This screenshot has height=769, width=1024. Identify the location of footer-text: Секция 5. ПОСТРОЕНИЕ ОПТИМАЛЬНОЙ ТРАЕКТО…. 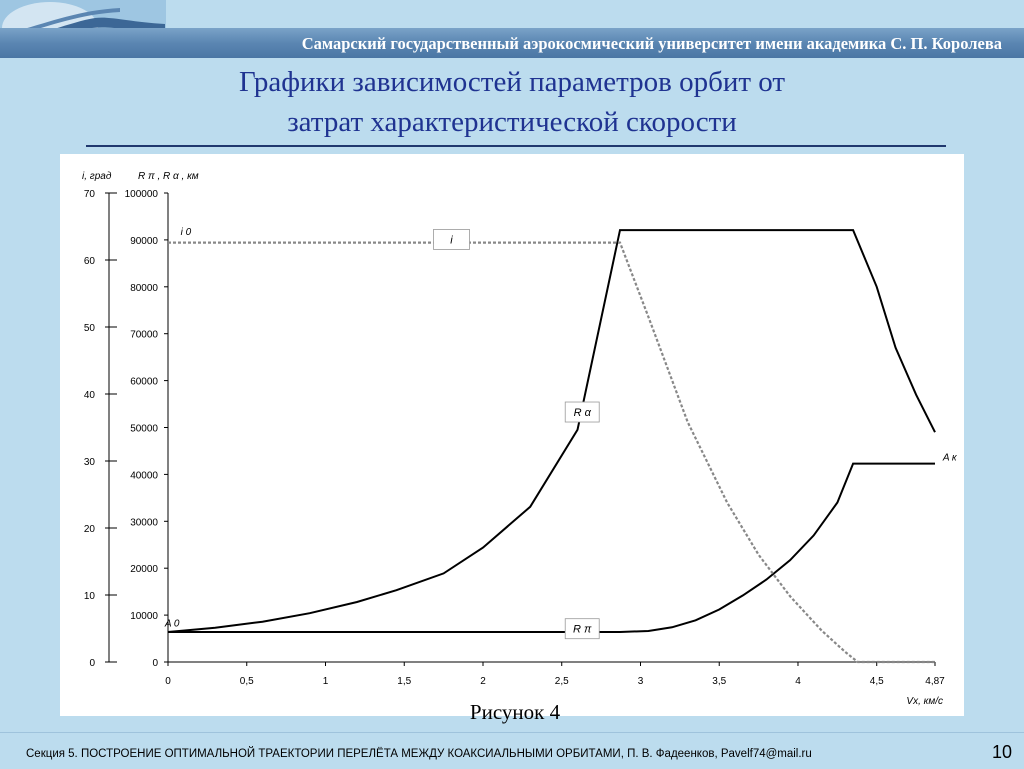
(419, 754).